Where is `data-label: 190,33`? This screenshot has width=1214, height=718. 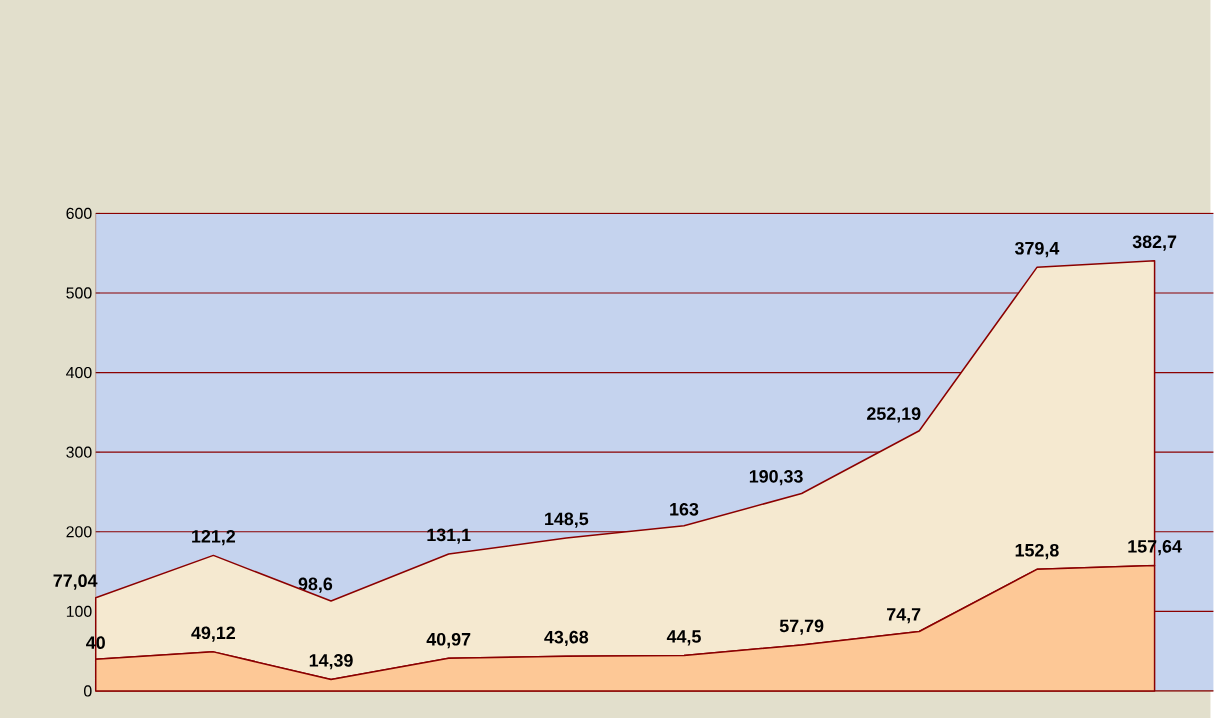
data-label: 190,33 is located at coordinates (776, 478).